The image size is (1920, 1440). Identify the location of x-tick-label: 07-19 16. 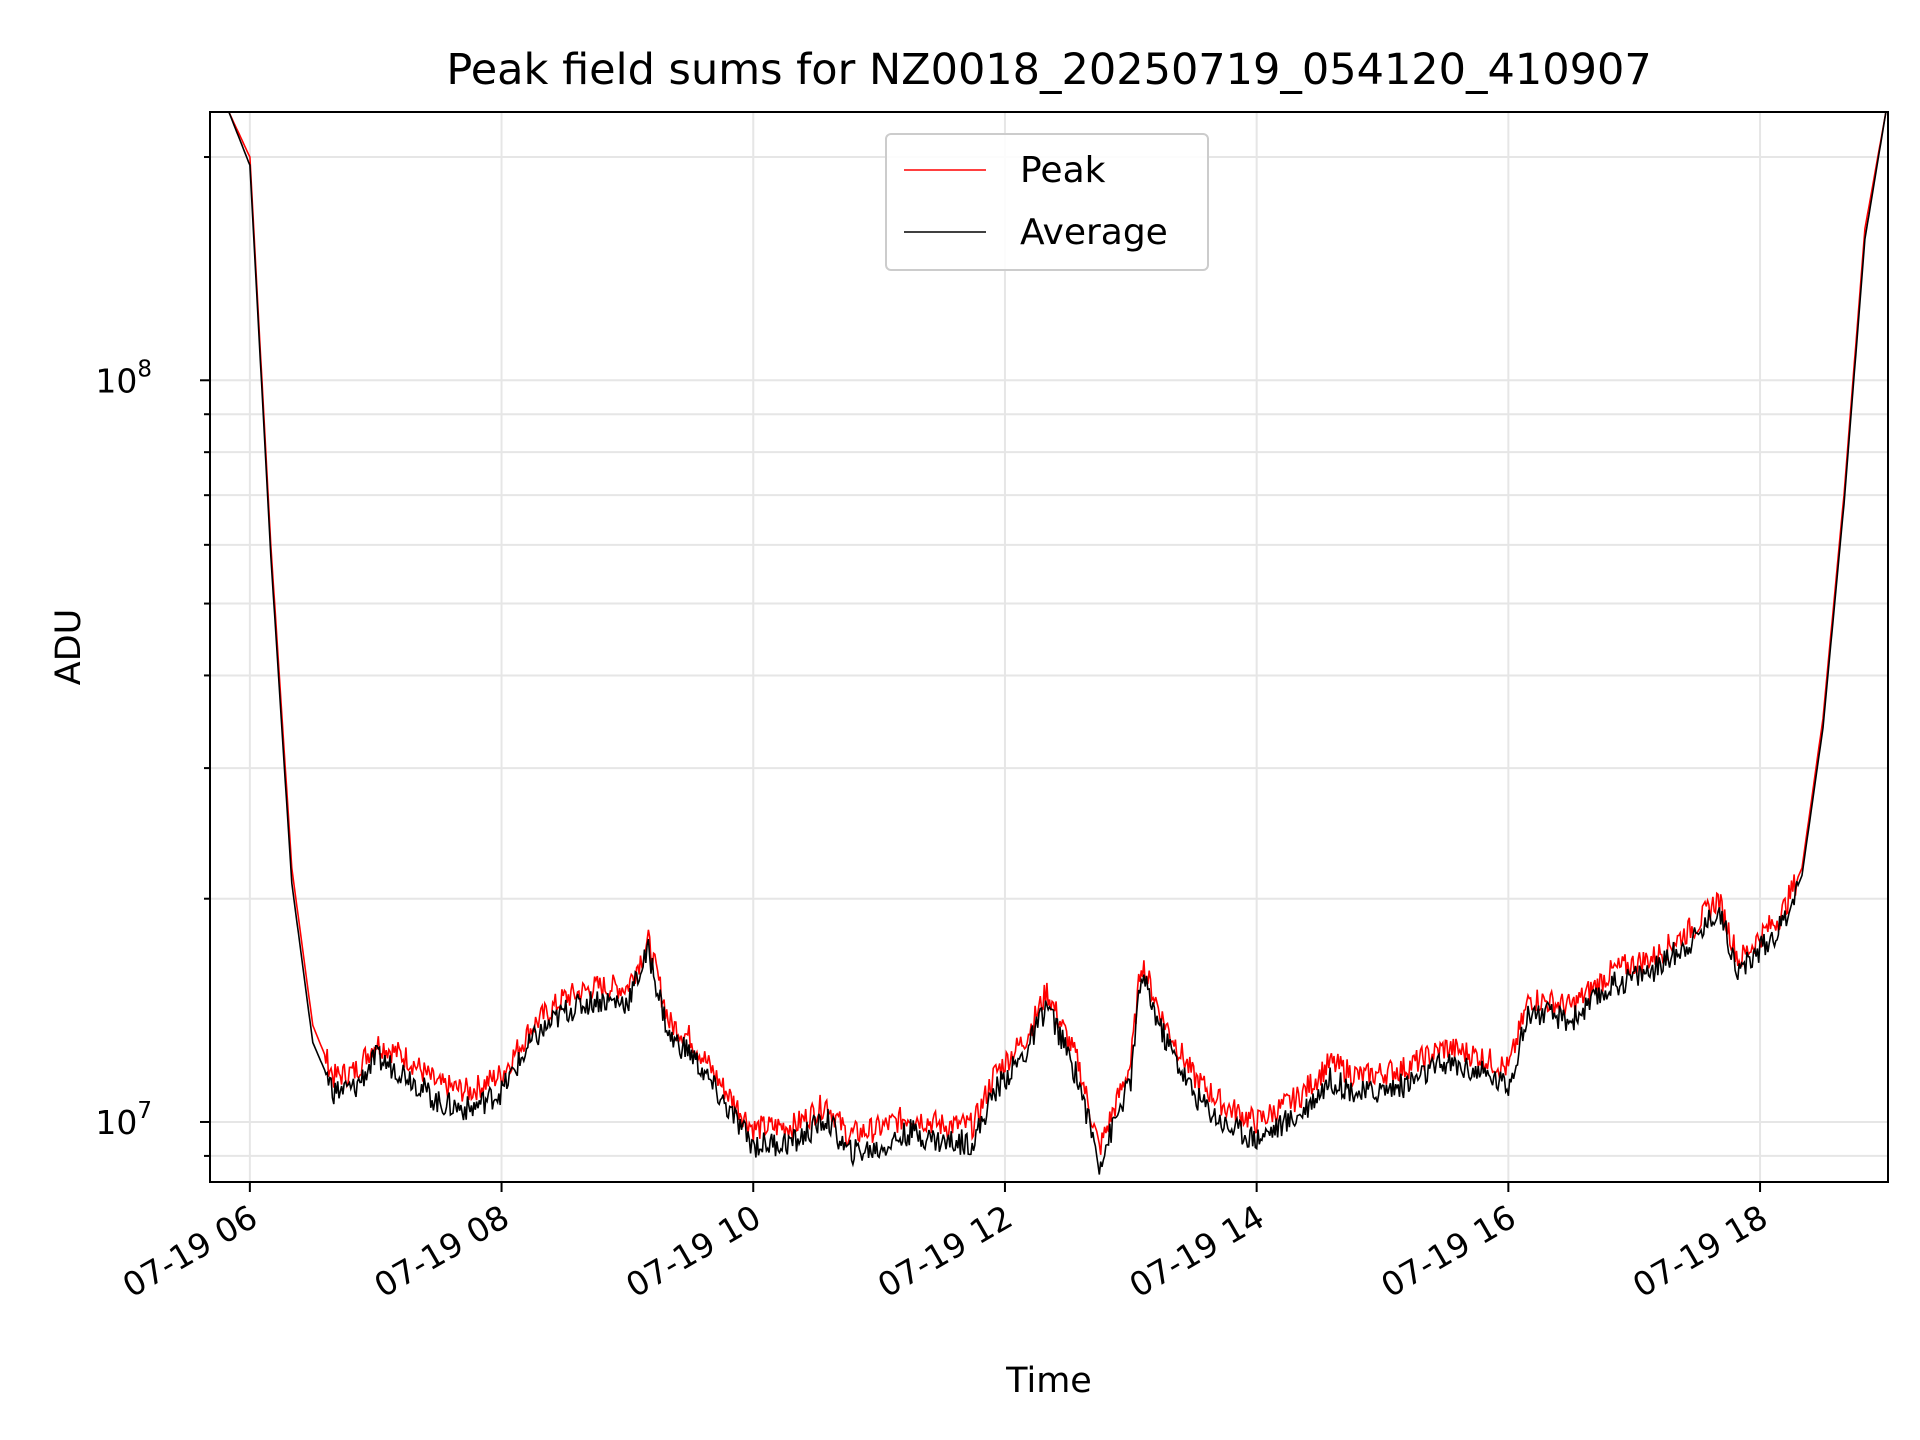
(1448, 1251).